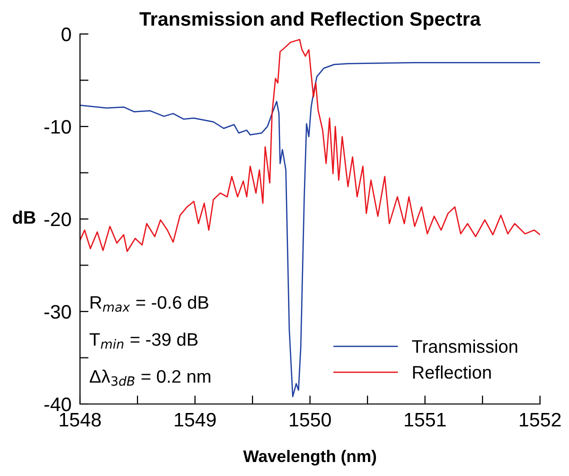  I want to click on annotation: T$_{min}$ = -39 dB, so click(144, 340).